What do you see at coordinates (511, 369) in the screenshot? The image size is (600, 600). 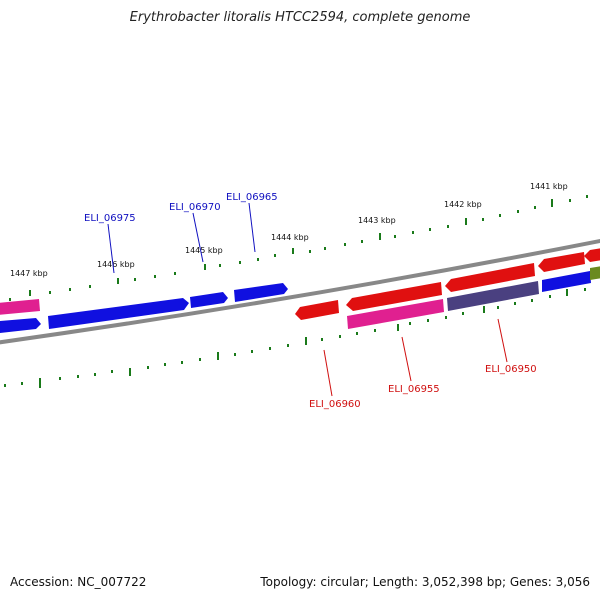 I see `gene-label-ELI_06950: ELI_06950` at bounding box center [511, 369].